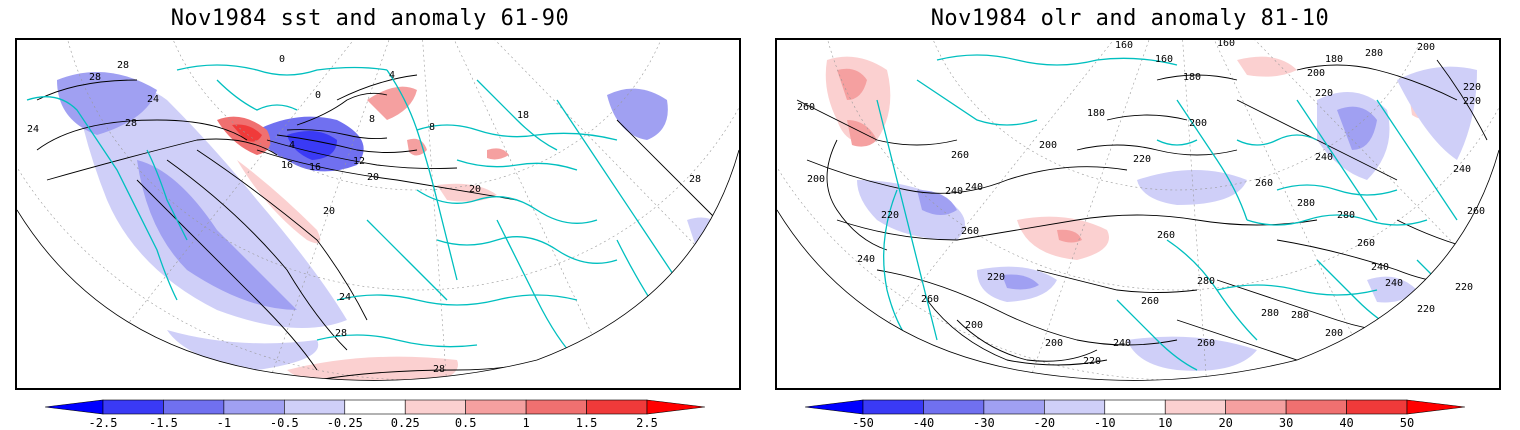 This screenshot has height=430, width=1520. I want to click on sst-contour-label: 20, so click(475, 189).